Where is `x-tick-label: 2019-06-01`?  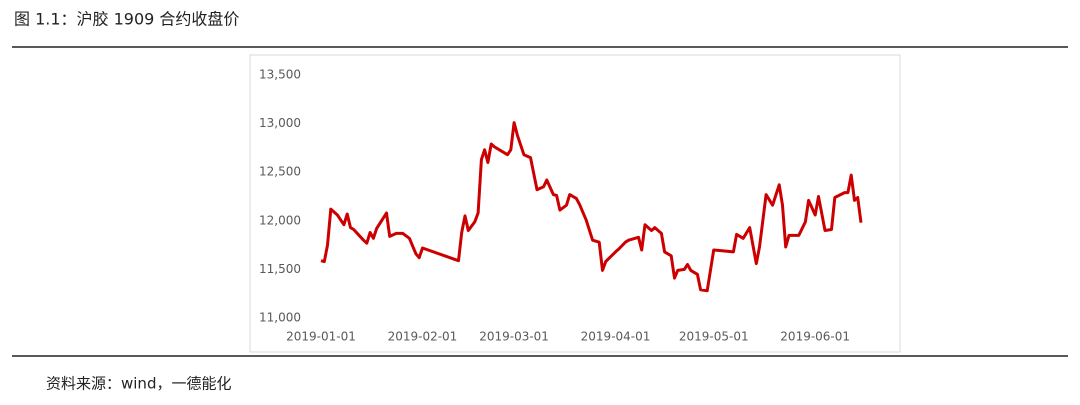 x-tick-label: 2019-06-01 is located at coordinates (815, 337).